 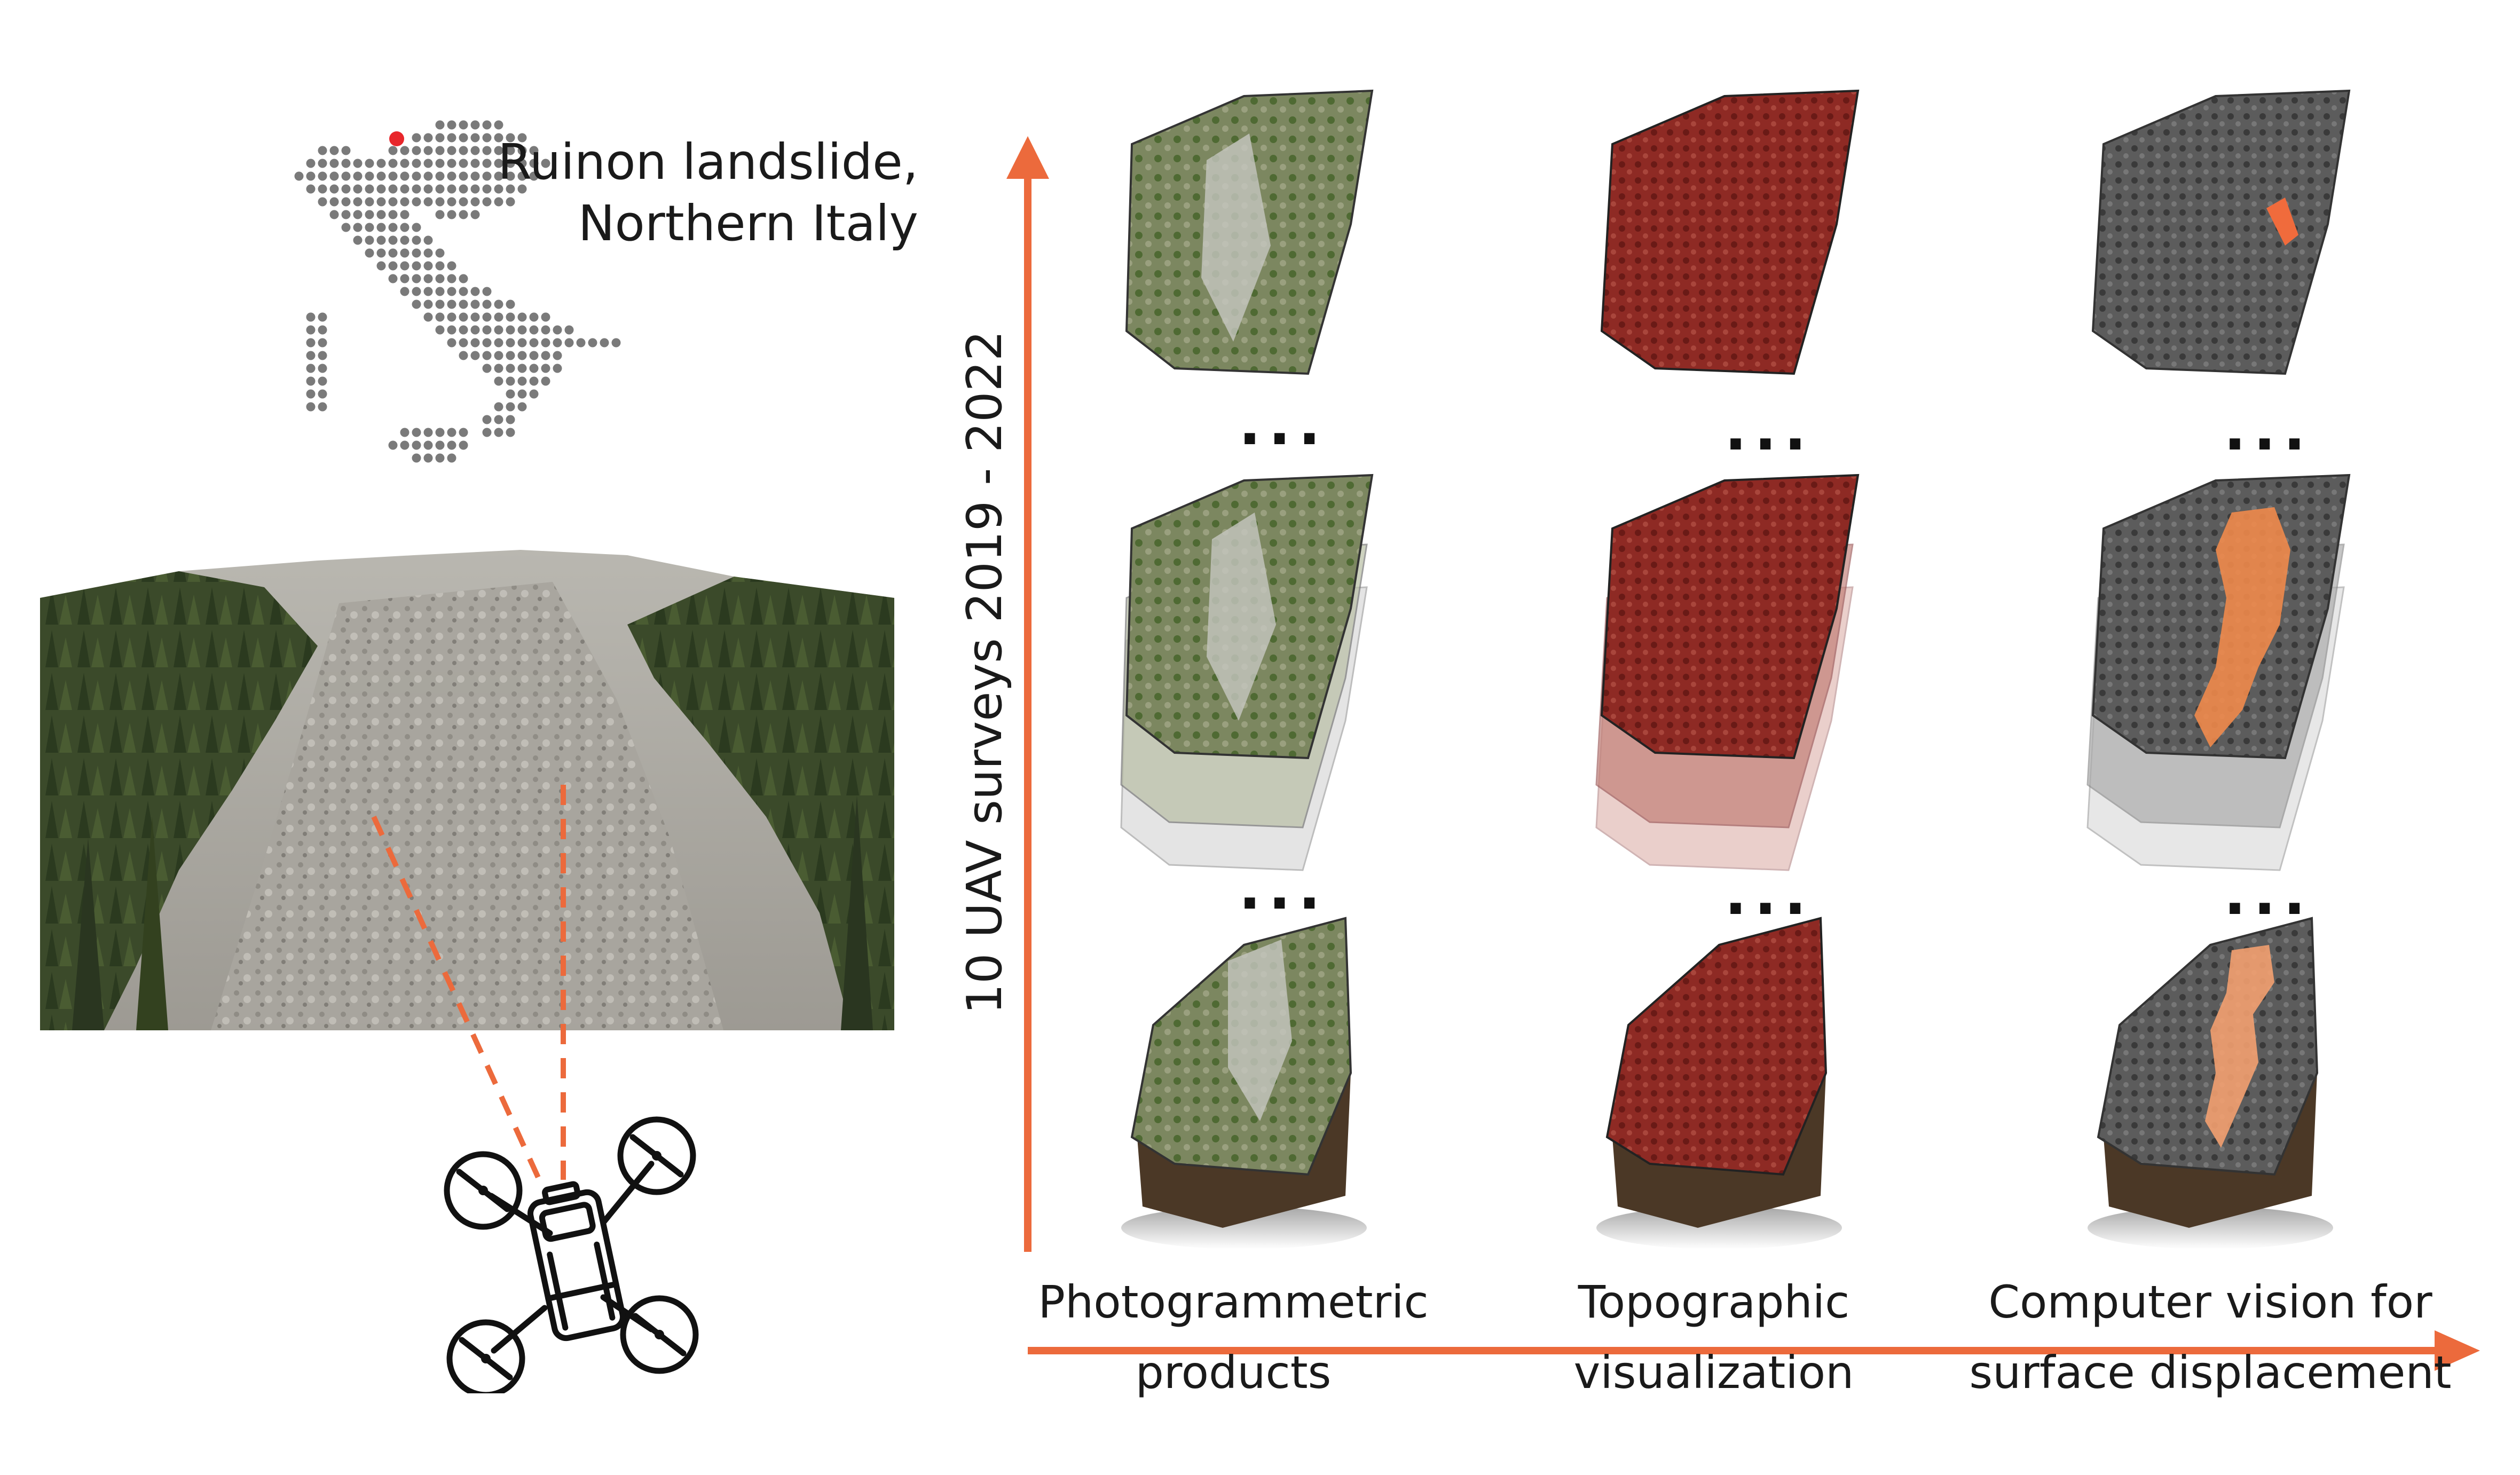 I want to click on x-axis-arrowhead, so click(x=2457, y=1350).